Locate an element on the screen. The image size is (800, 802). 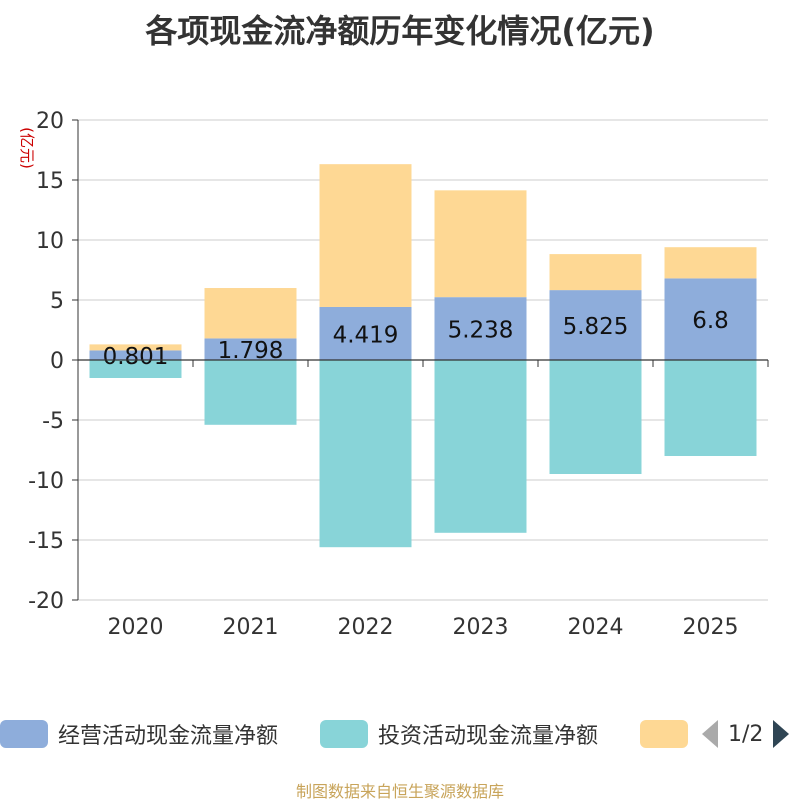
legend-item-investing: 投资活动现金流量净额 is located at coordinates (459, 734).